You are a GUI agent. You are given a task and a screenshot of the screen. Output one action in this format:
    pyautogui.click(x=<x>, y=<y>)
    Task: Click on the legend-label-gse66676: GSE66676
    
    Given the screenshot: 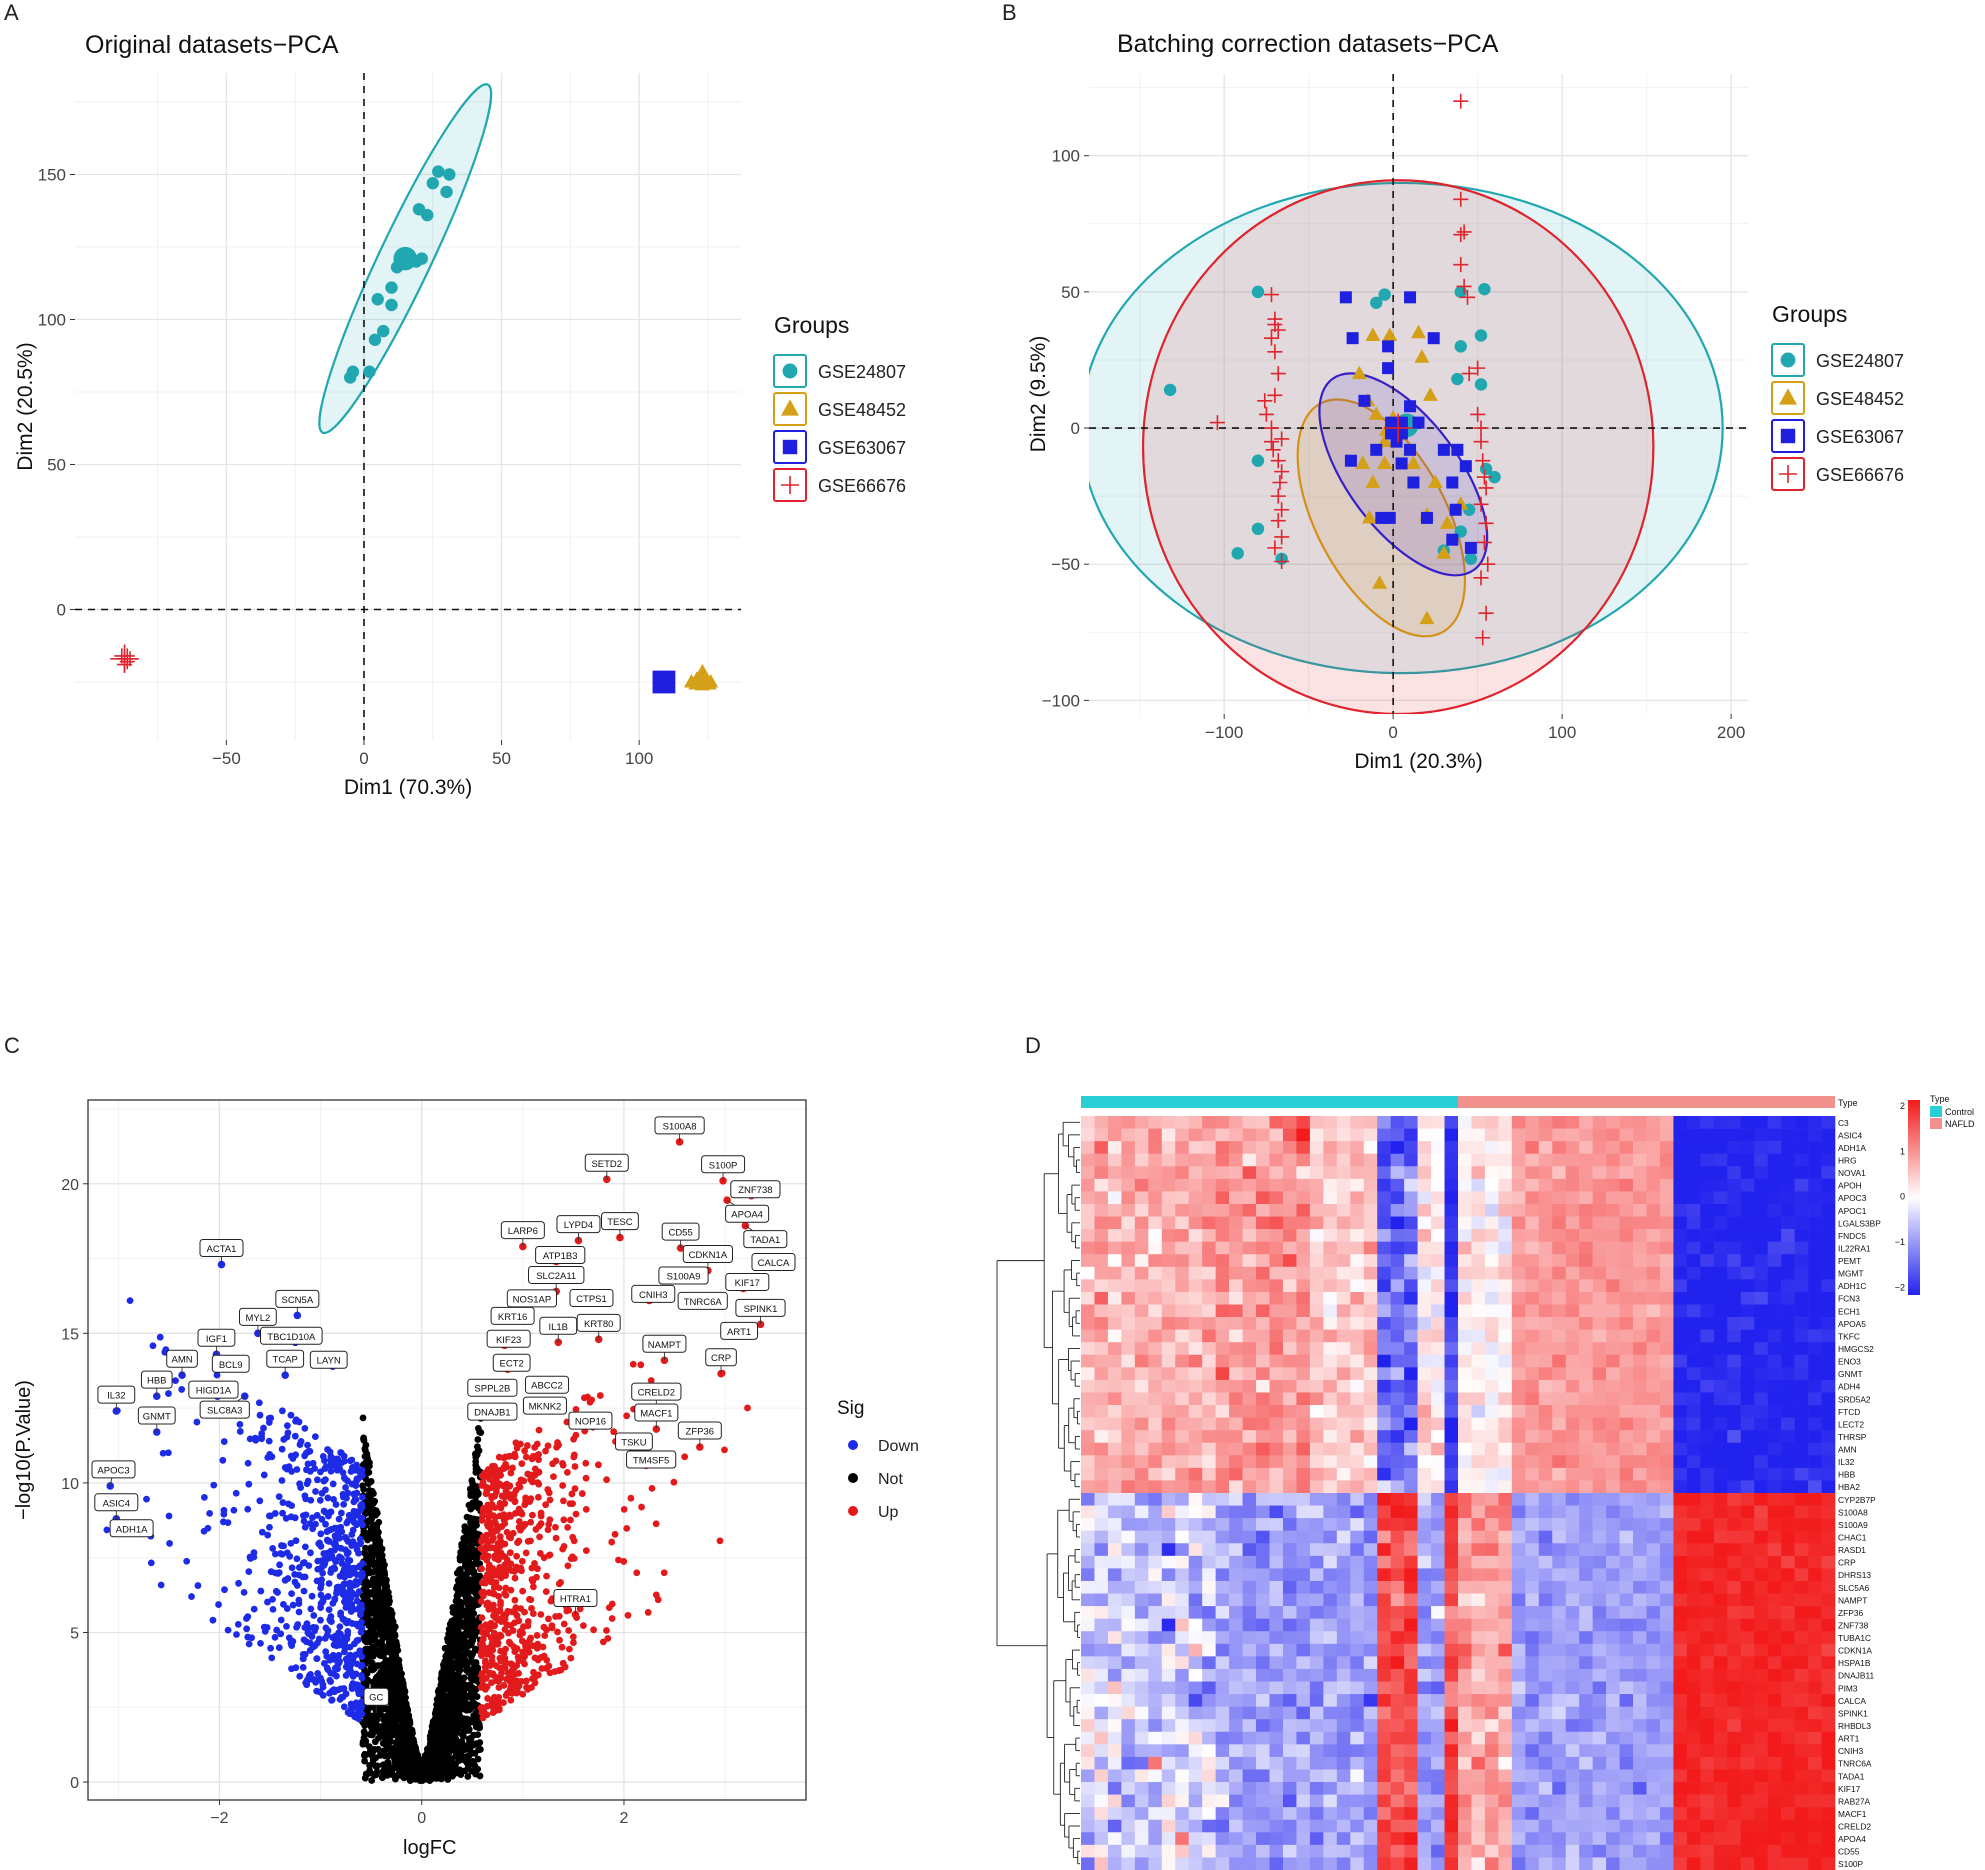 What is the action you would take?
    pyautogui.click(x=862, y=486)
    